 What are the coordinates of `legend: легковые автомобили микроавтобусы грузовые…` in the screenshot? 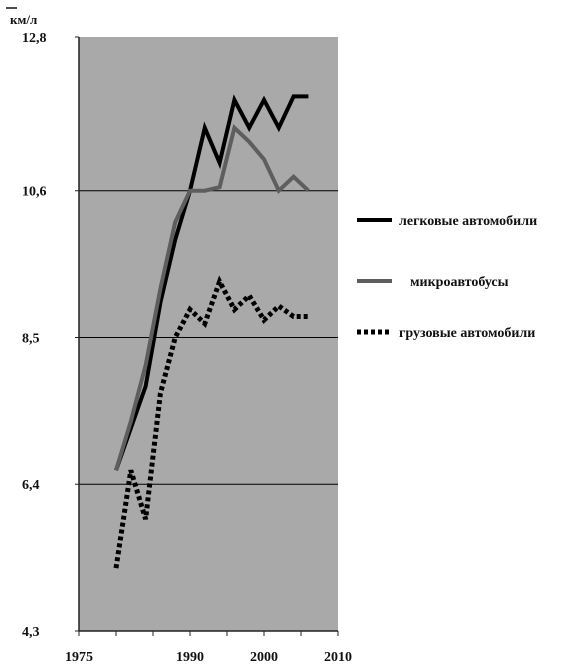 It's located at (447, 277).